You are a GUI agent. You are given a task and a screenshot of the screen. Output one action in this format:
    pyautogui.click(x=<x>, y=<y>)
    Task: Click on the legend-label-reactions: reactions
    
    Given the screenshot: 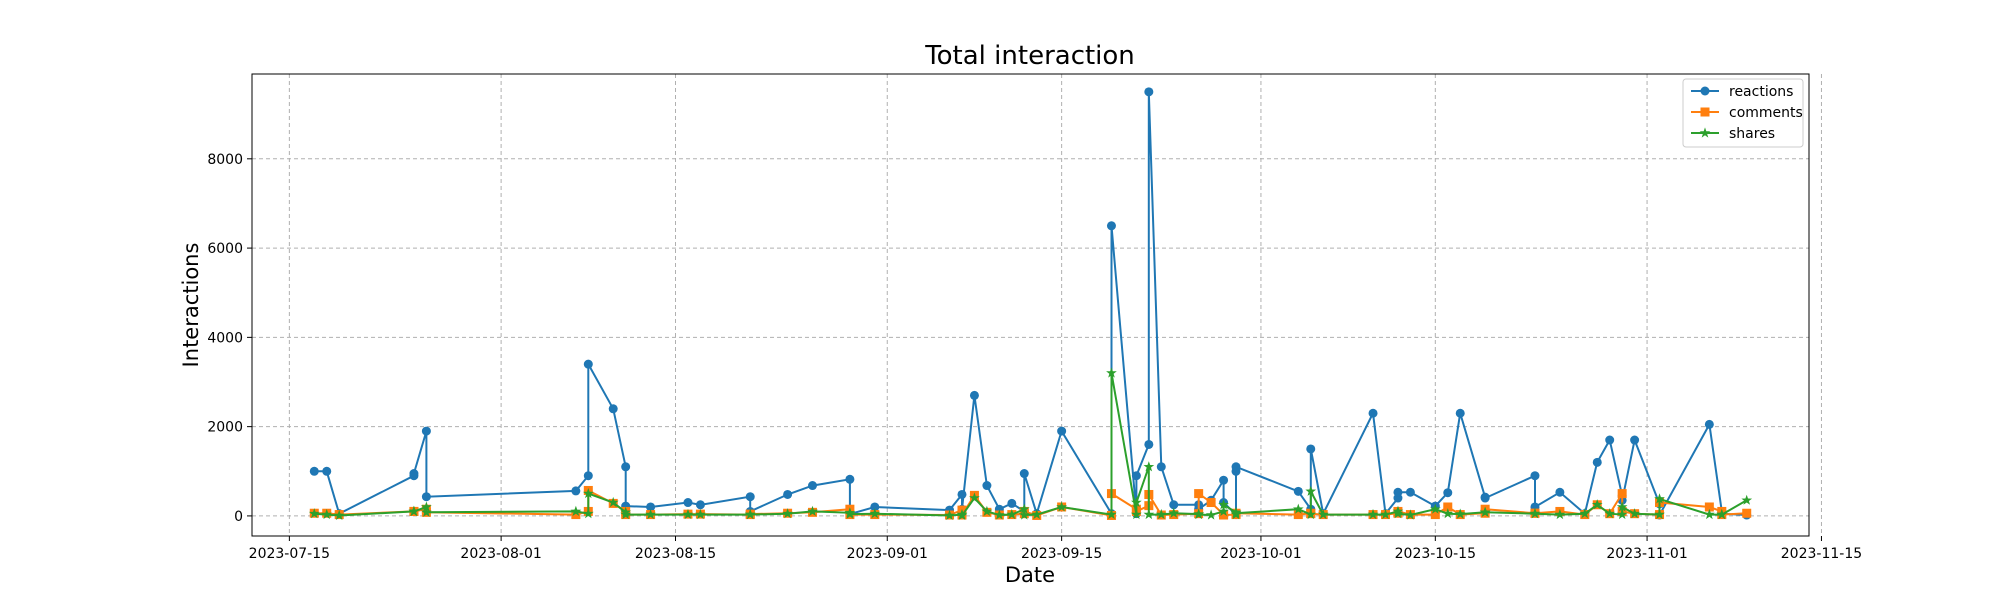 What is the action you would take?
    pyautogui.click(x=1761, y=92)
    